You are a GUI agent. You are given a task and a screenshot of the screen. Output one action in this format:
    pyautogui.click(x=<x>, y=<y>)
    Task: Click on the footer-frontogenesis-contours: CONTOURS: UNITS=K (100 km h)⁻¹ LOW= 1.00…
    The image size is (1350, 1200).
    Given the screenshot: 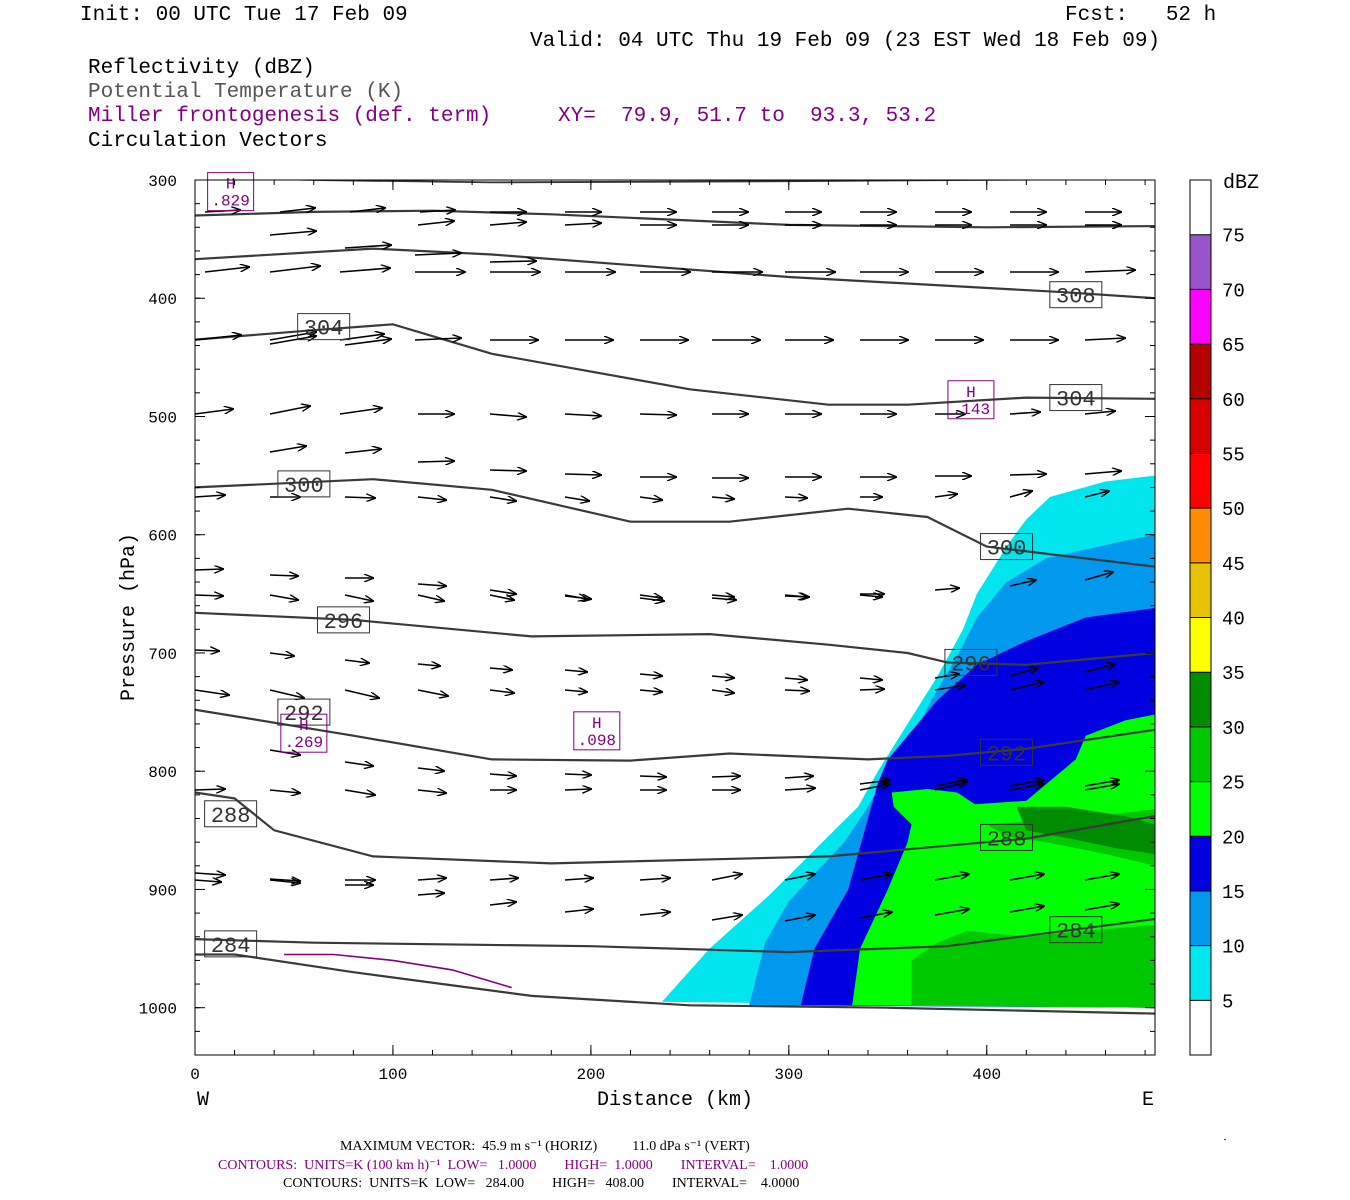 What is the action you would take?
    pyautogui.click(x=513, y=1165)
    